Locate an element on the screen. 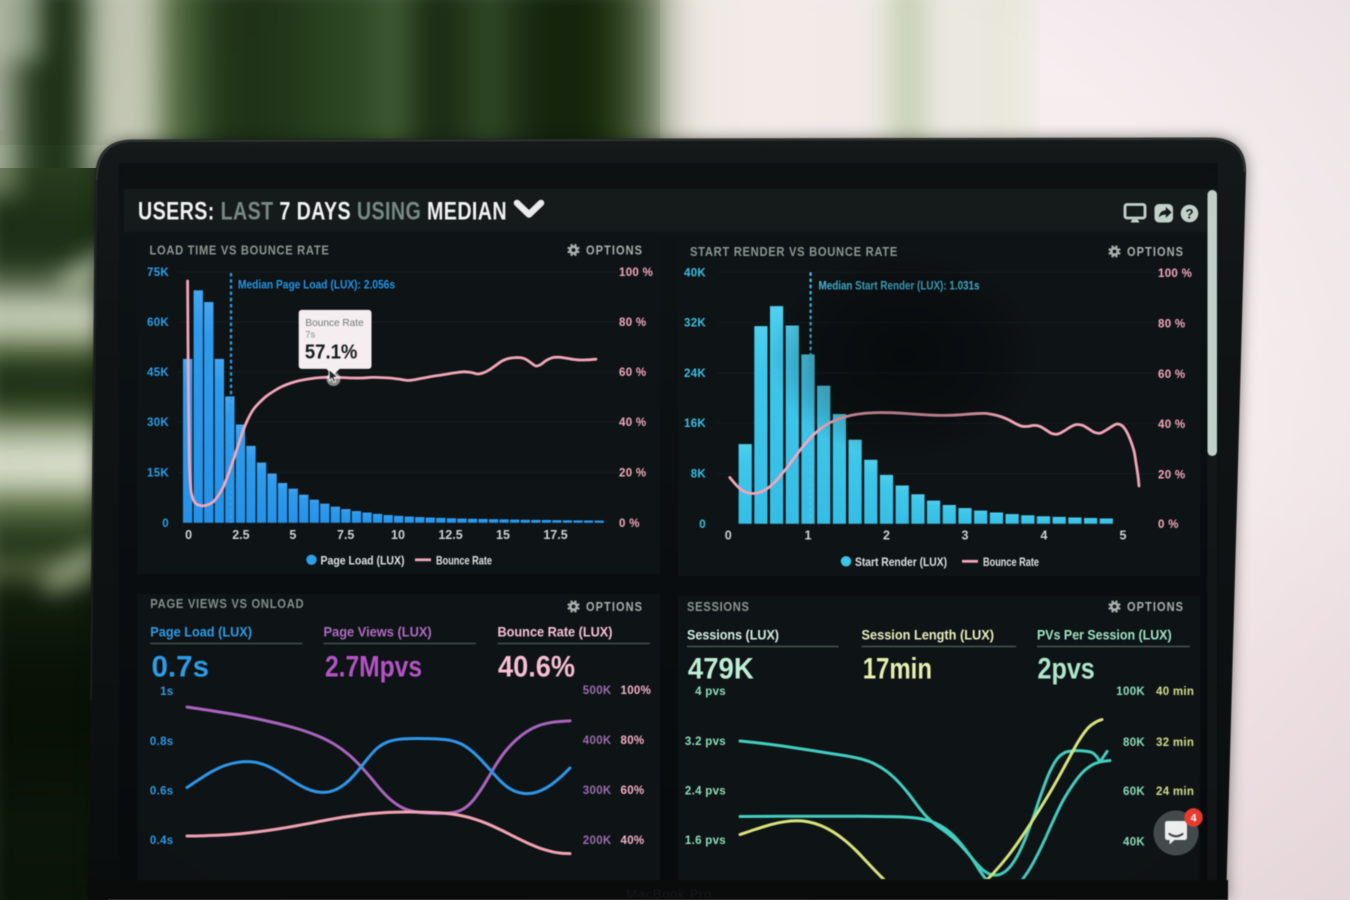 The image size is (1350, 900). svg-text: 60% is located at coordinates (633, 791).